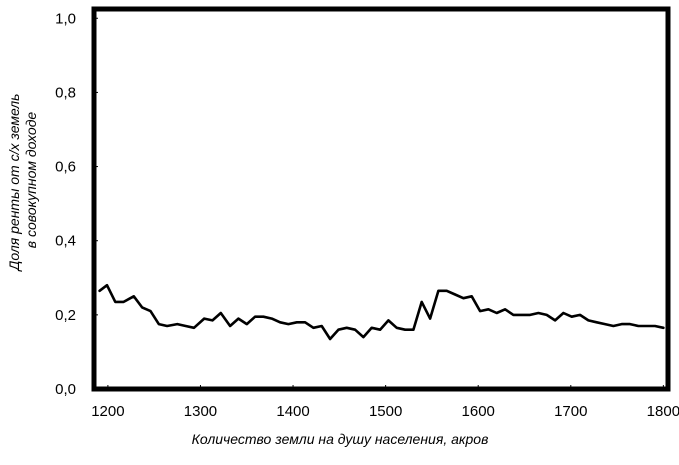 The width and height of the screenshot is (679, 465). I want to click on y-axis-title-line-2: в совокупном доходе, so click(31, 180).